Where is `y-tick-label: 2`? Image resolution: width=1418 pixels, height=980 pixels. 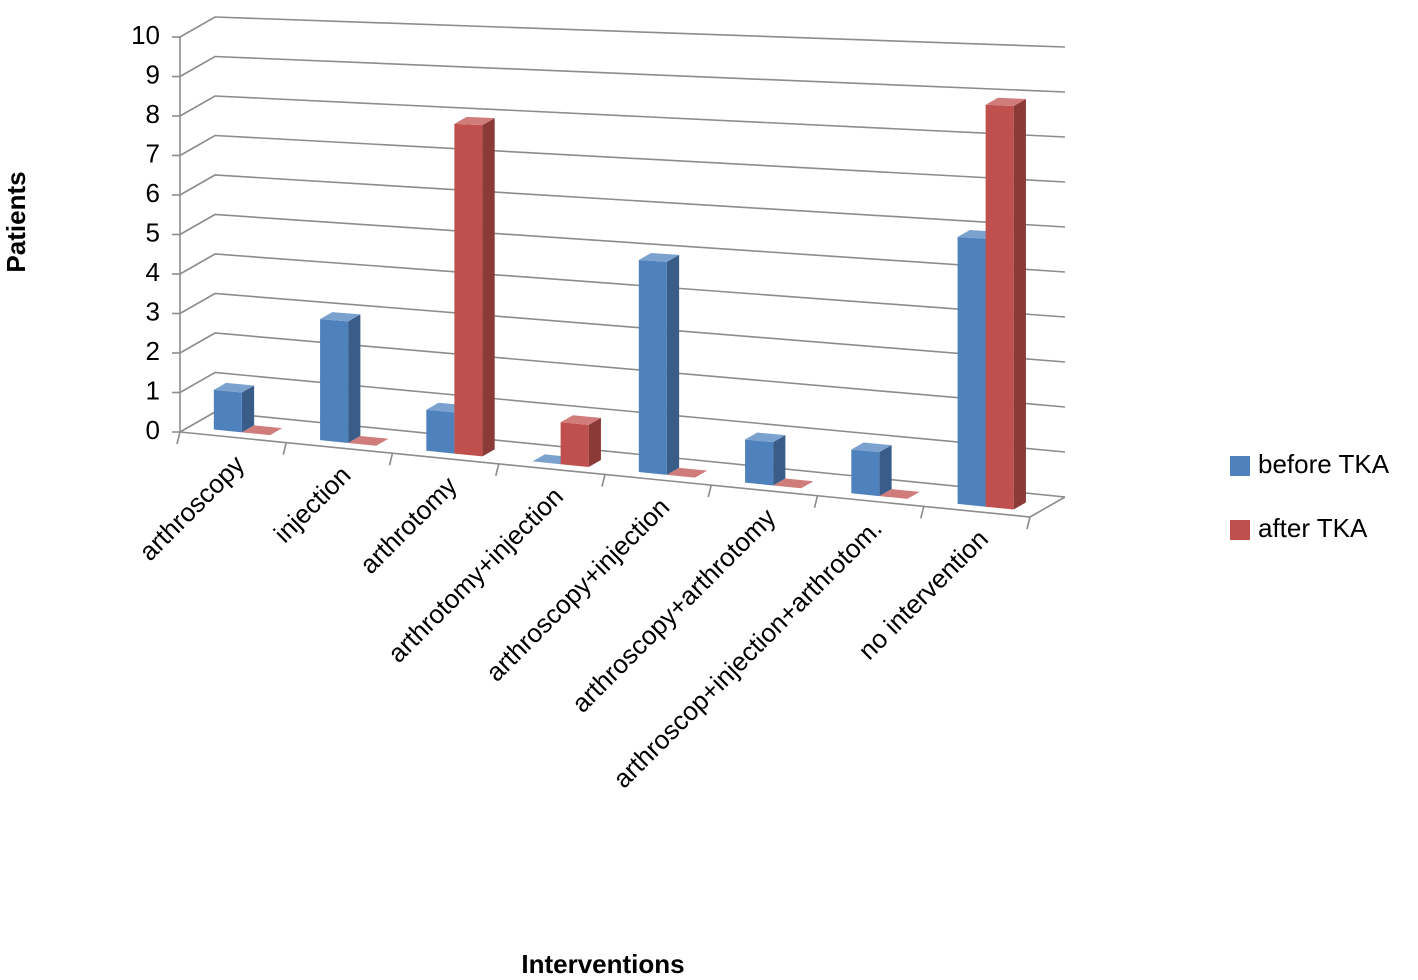
y-tick-label: 2 is located at coordinates (153, 351).